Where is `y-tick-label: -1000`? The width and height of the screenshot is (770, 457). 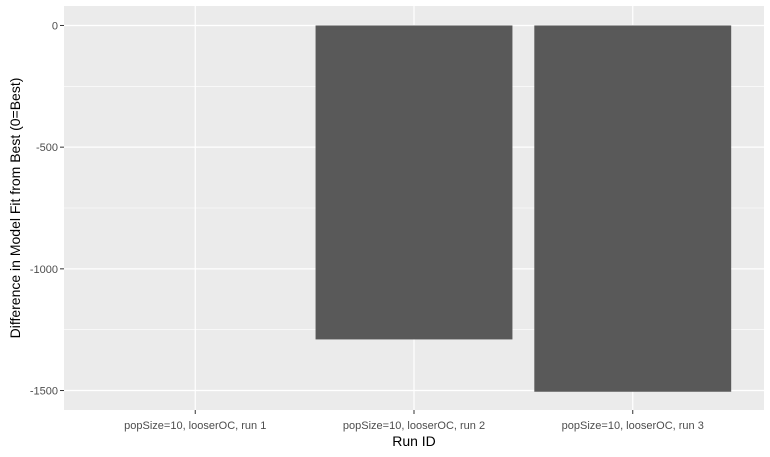
y-tick-label: -1000 is located at coordinates (44, 270).